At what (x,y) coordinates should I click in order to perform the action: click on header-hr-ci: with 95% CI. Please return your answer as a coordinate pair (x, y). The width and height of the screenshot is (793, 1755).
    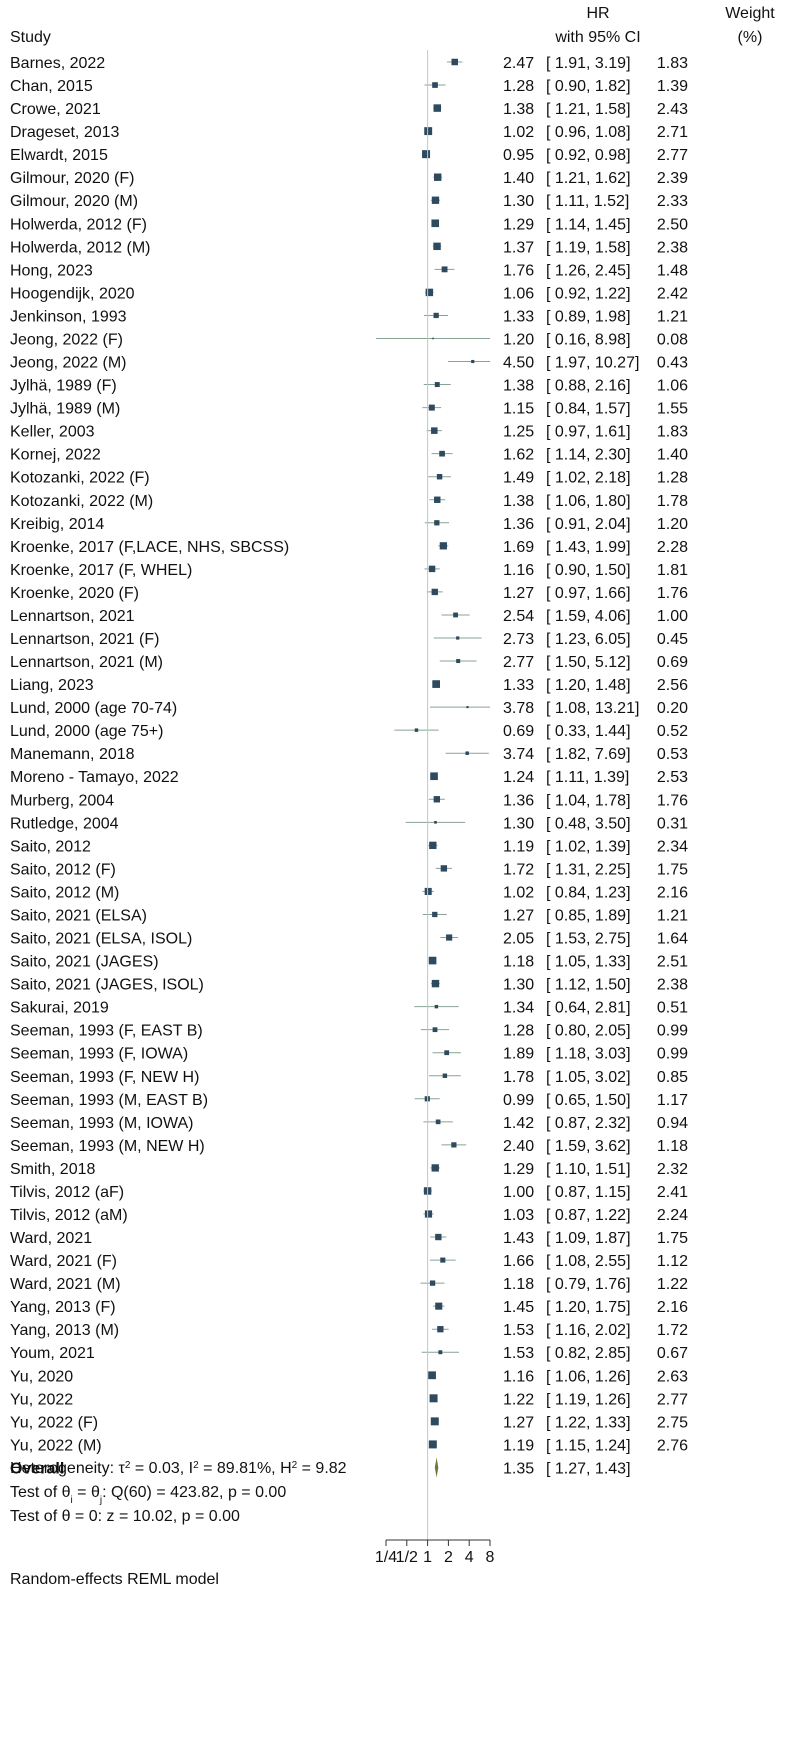
    Looking at the image, I should click on (597, 37).